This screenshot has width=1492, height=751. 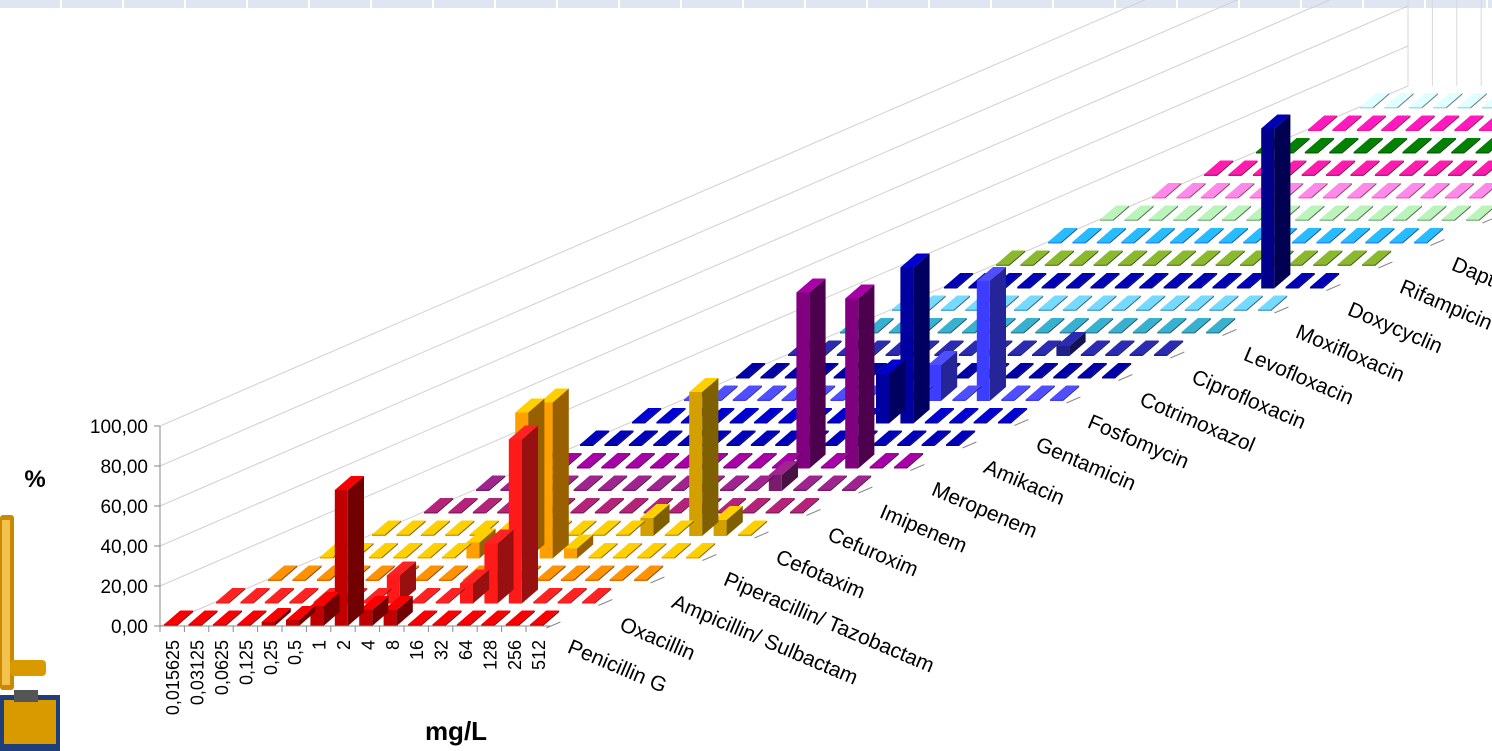 What do you see at coordinates (344, 645) in the screenshot?
I see `x-tick-label: 2` at bounding box center [344, 645].